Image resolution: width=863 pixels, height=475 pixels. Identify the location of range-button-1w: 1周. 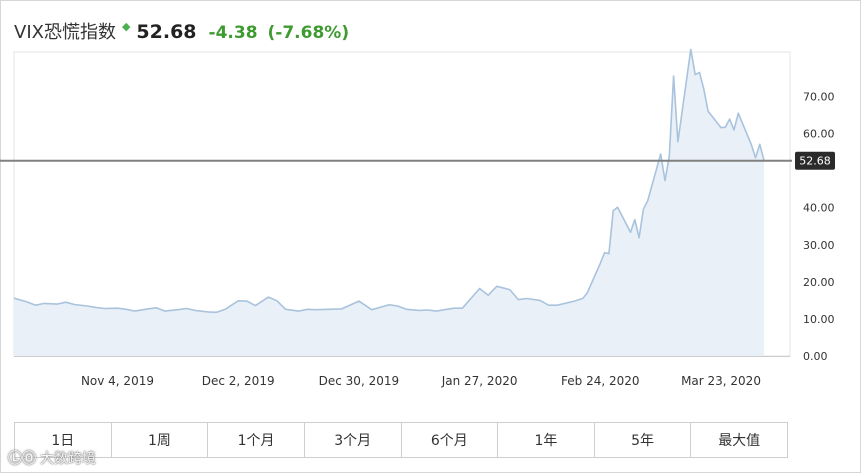
(160, 440).